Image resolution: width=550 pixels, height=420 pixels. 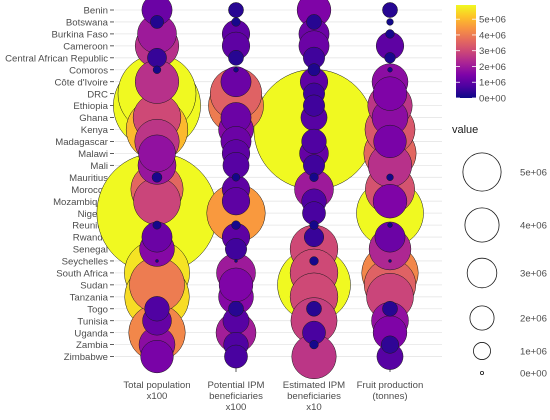 What do you see at coordinates (95, 130) in the screenshot?
I see `y-tick-label: Kenya` at bounding box center [95, 130].